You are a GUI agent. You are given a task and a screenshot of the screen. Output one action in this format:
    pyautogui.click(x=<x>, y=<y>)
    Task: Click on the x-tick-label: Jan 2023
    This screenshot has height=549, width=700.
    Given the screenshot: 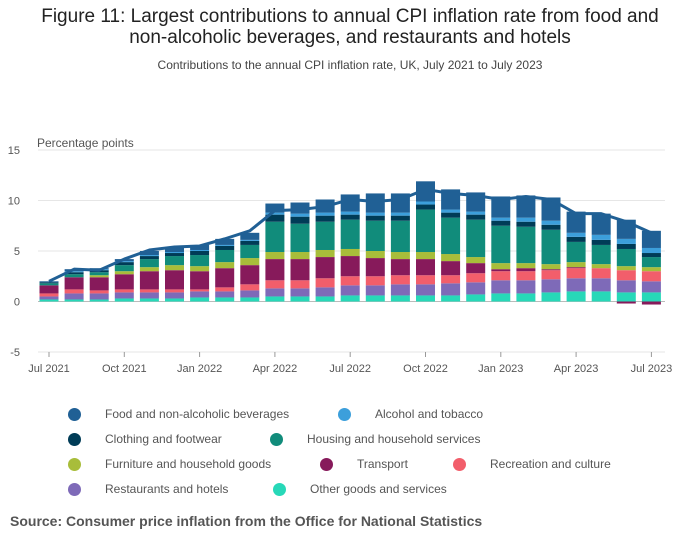 What is the action you would take?
    pyautogui.click(x=500, y=369)
    